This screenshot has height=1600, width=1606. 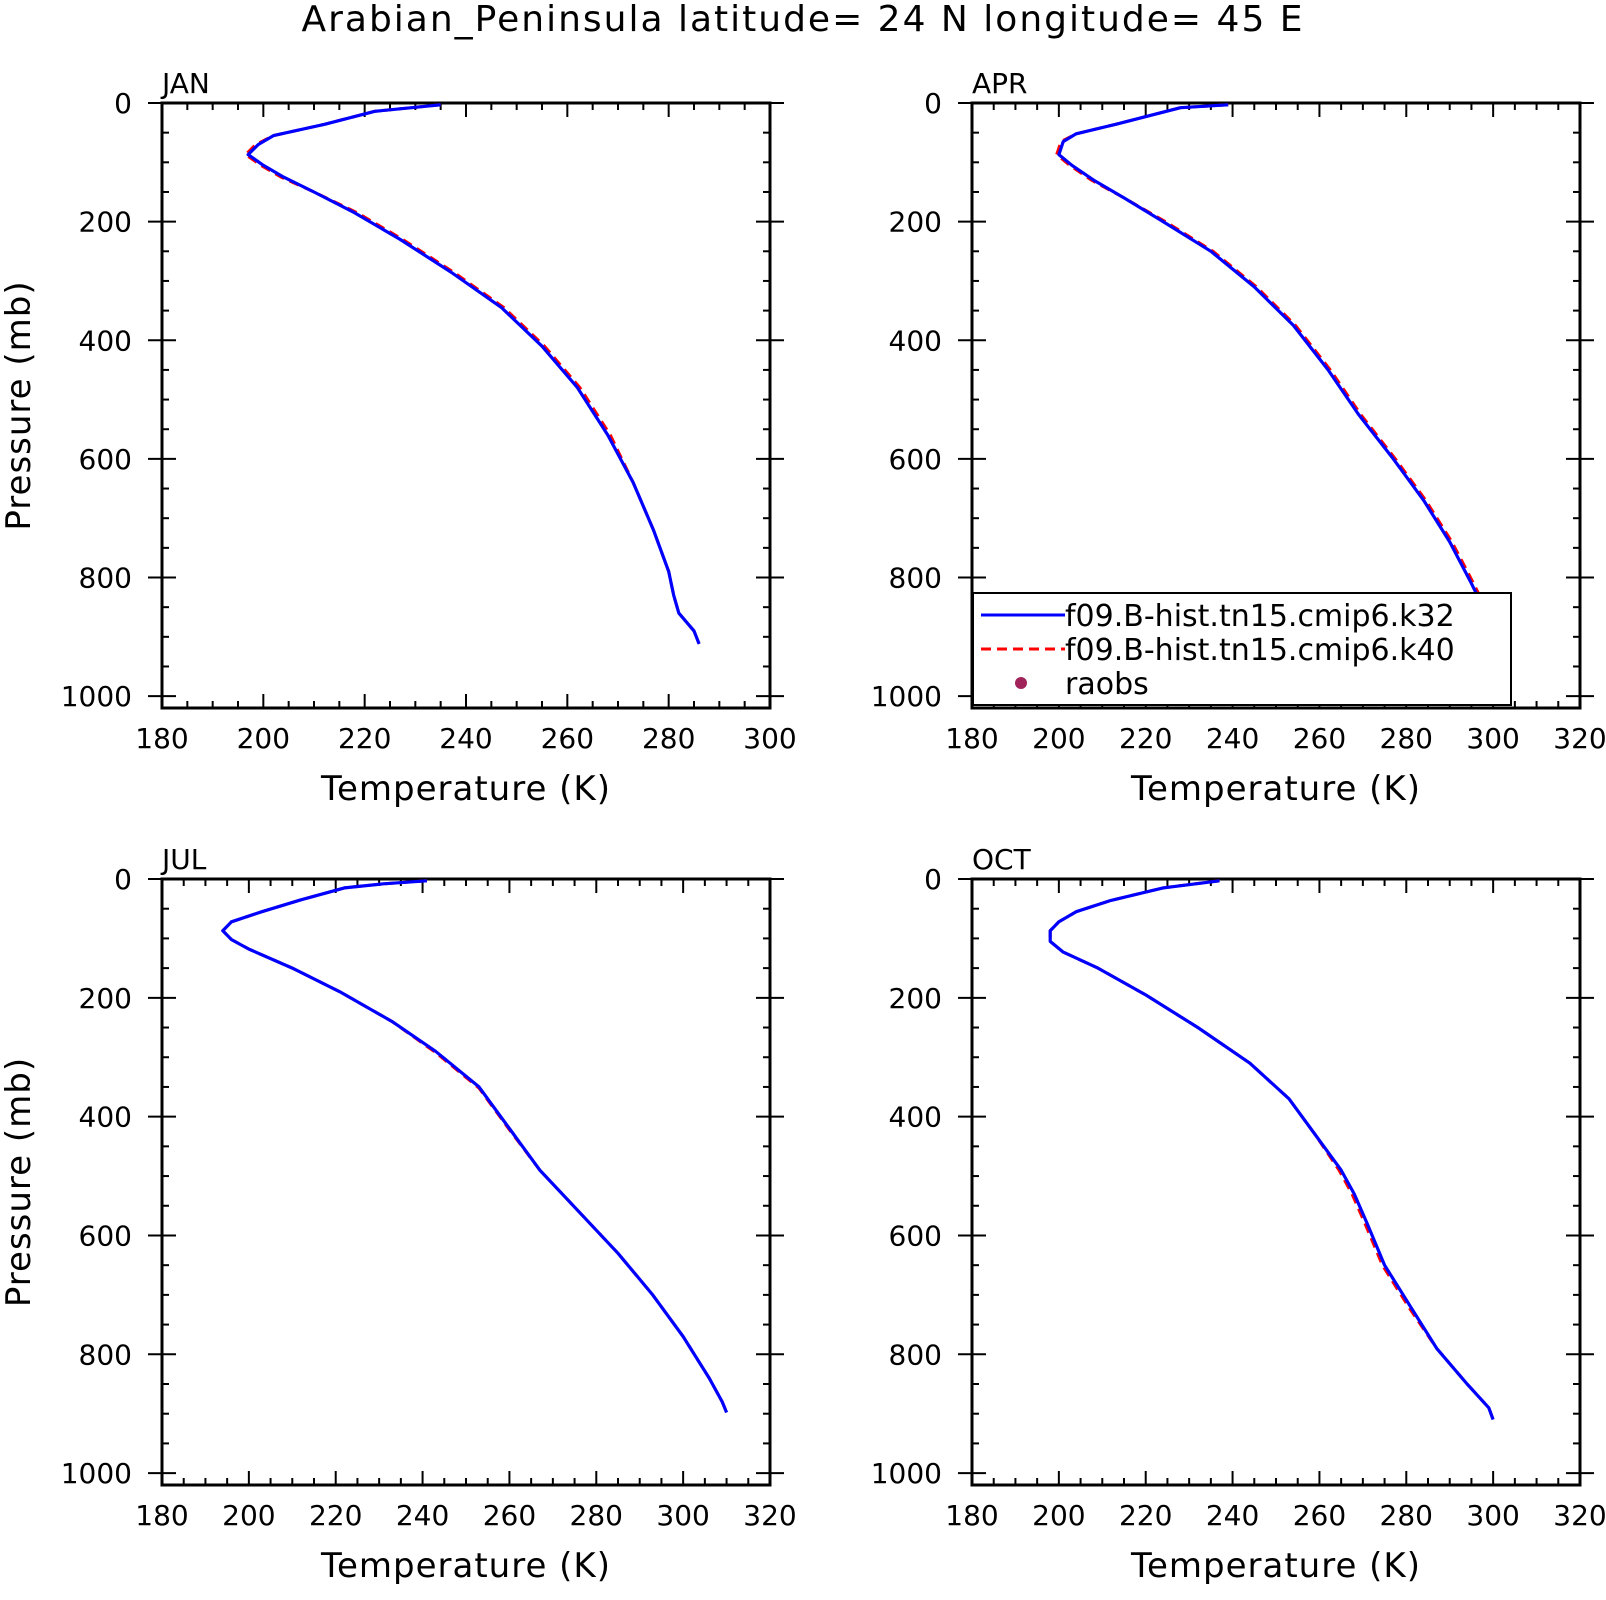 I want to click on panel-label: JAN, so click(x=185, y=83).